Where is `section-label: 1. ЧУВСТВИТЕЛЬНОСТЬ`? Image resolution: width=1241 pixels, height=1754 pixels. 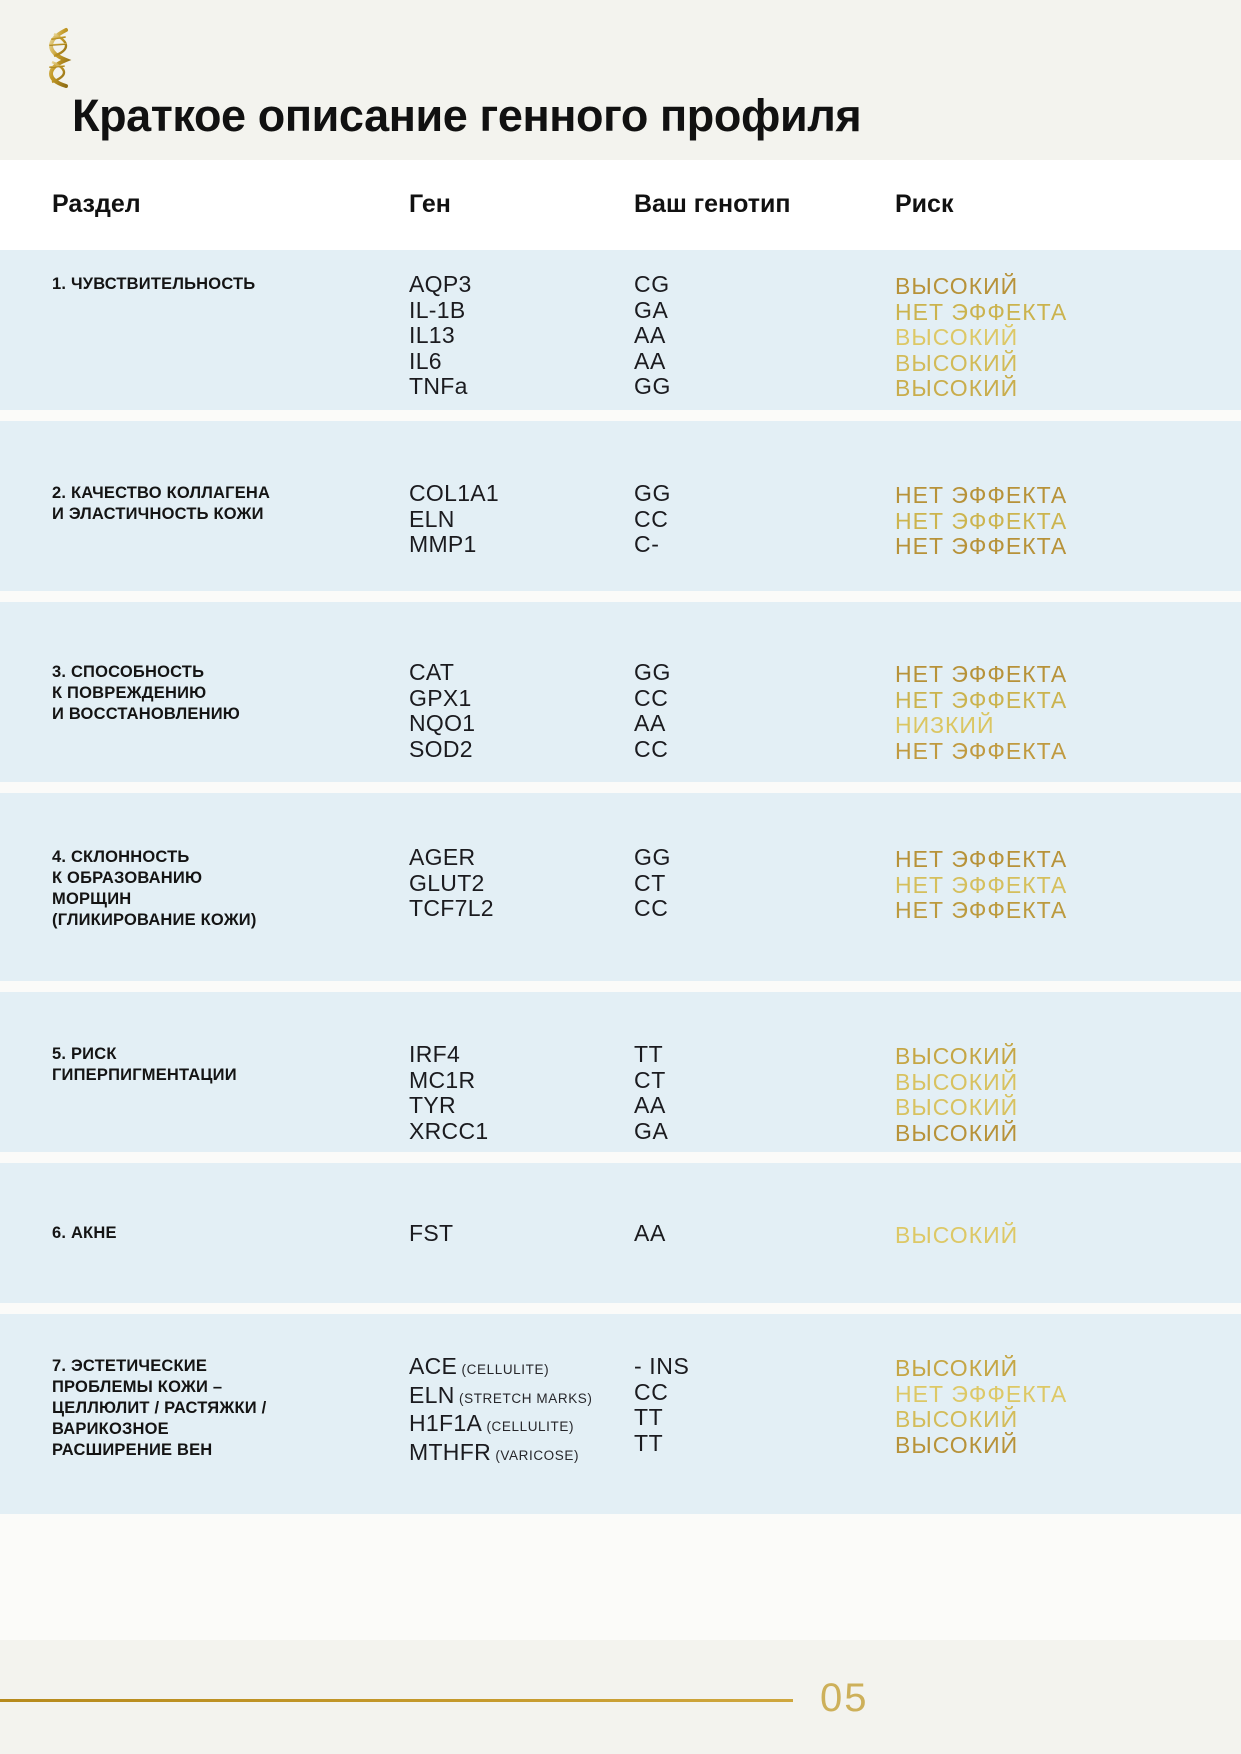
section-label: 1. ЧУВСТВИТЕЛЬНОСТЬ is located at coordinates (154, 284).